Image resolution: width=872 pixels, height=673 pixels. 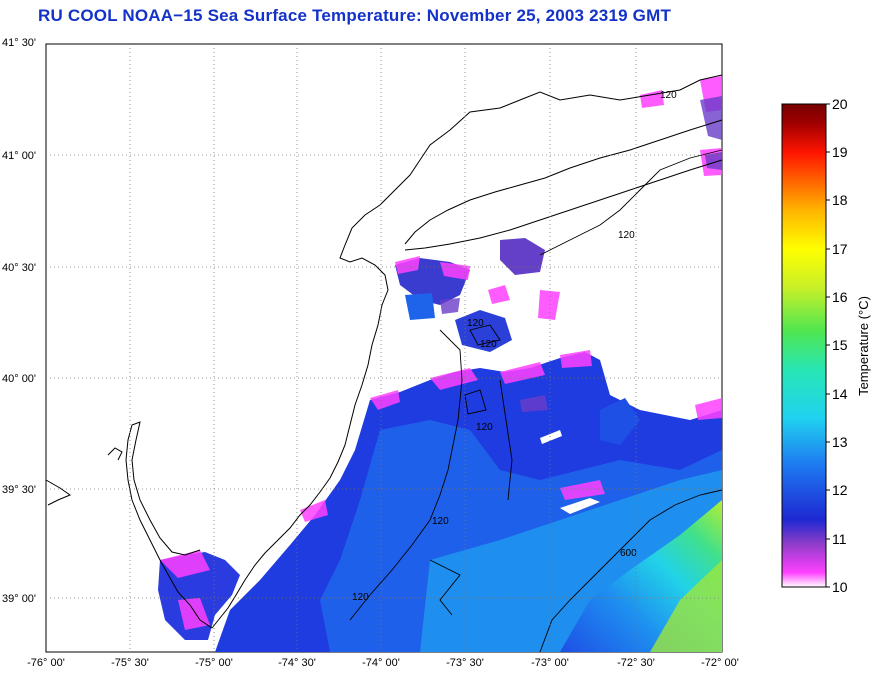 I want to click on colorbar-tick-label: 15, so click(x=840, y=345).